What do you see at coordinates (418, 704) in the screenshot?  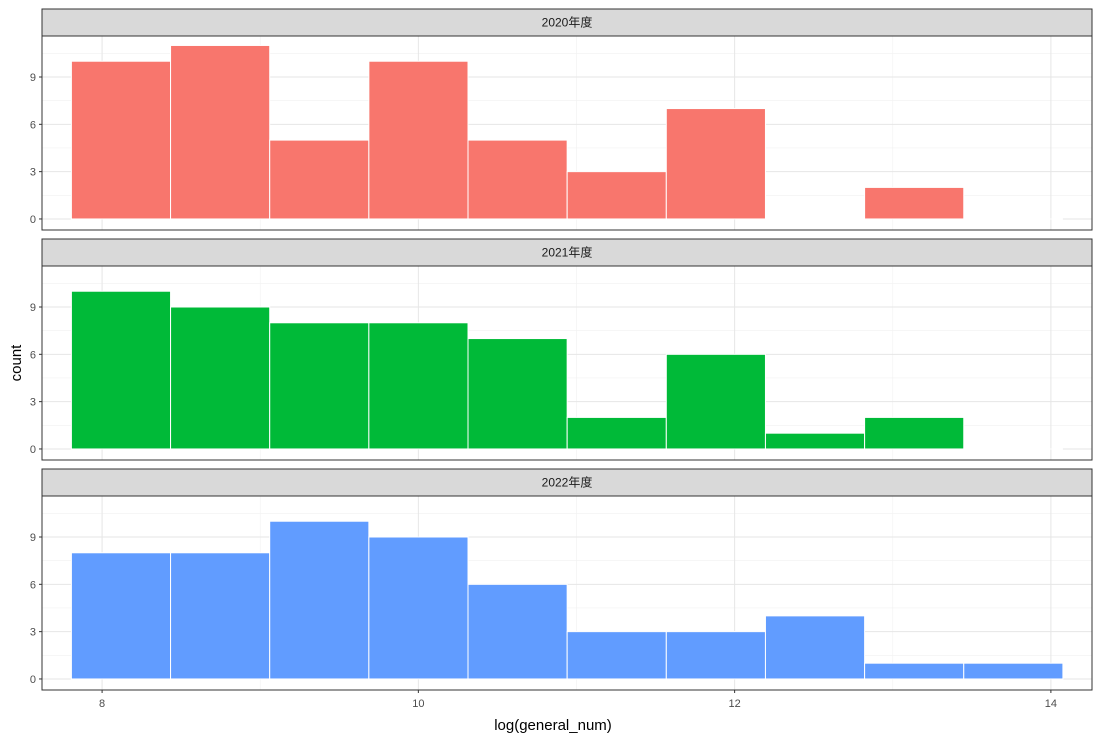 I see `x-tick-label: 10` at bounding box center [418, 704].